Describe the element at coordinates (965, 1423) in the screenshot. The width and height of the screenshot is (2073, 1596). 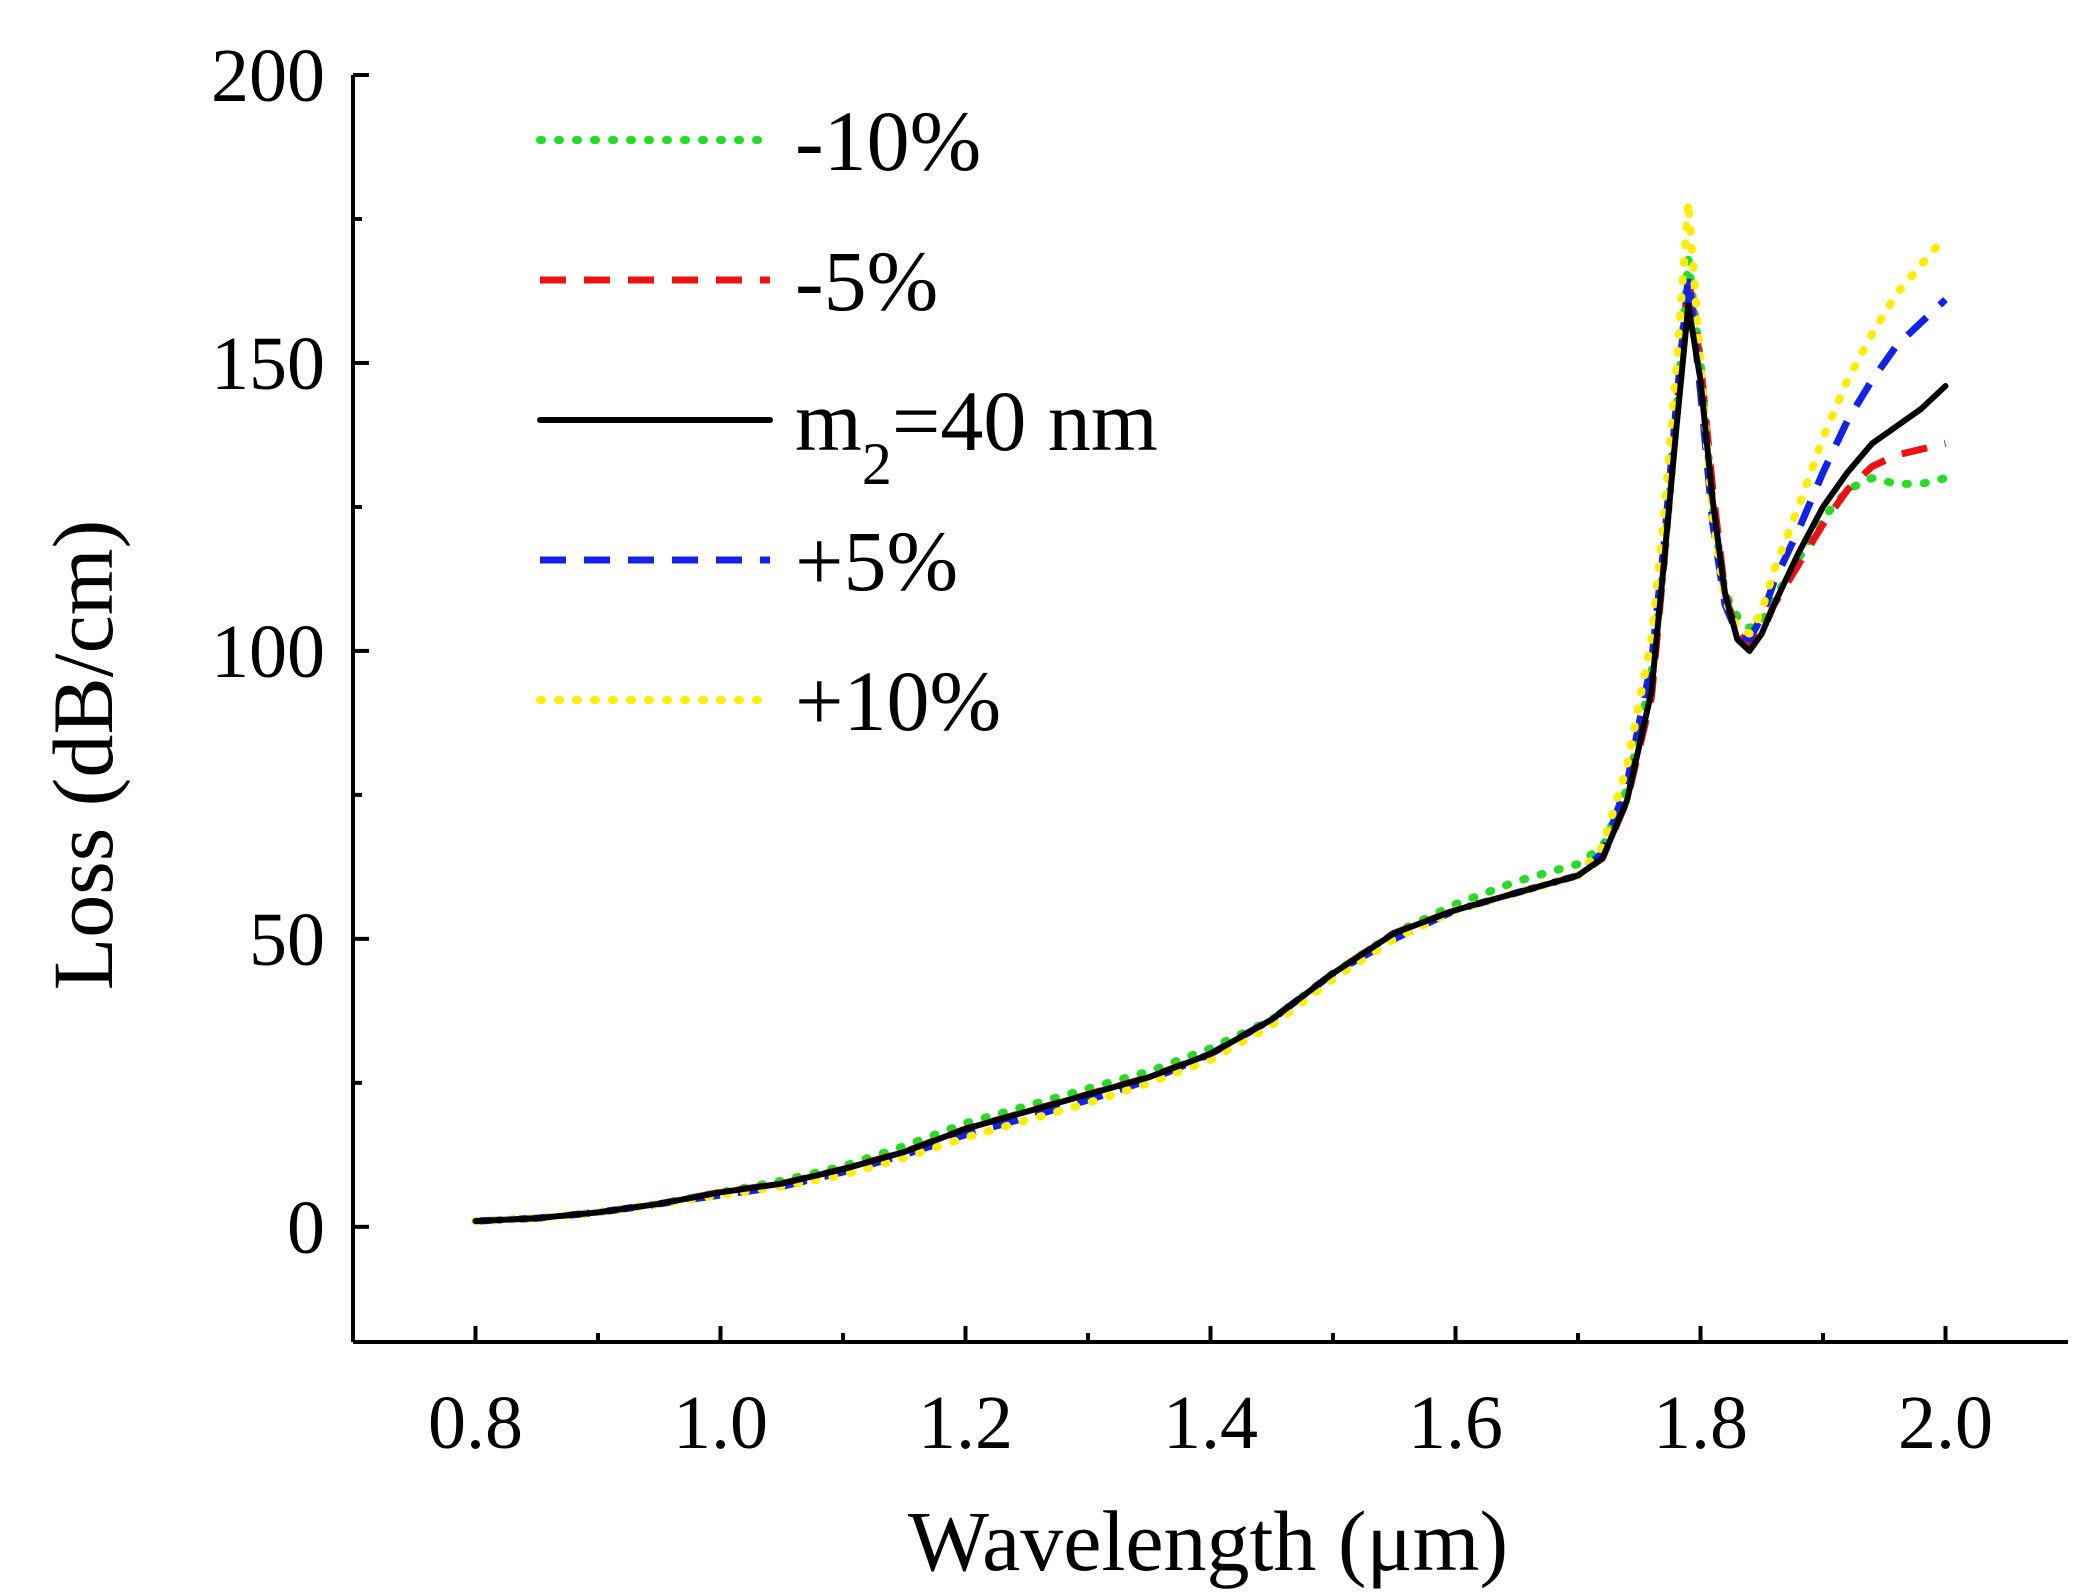
I see `x-tick-label: 1.2` at that location.